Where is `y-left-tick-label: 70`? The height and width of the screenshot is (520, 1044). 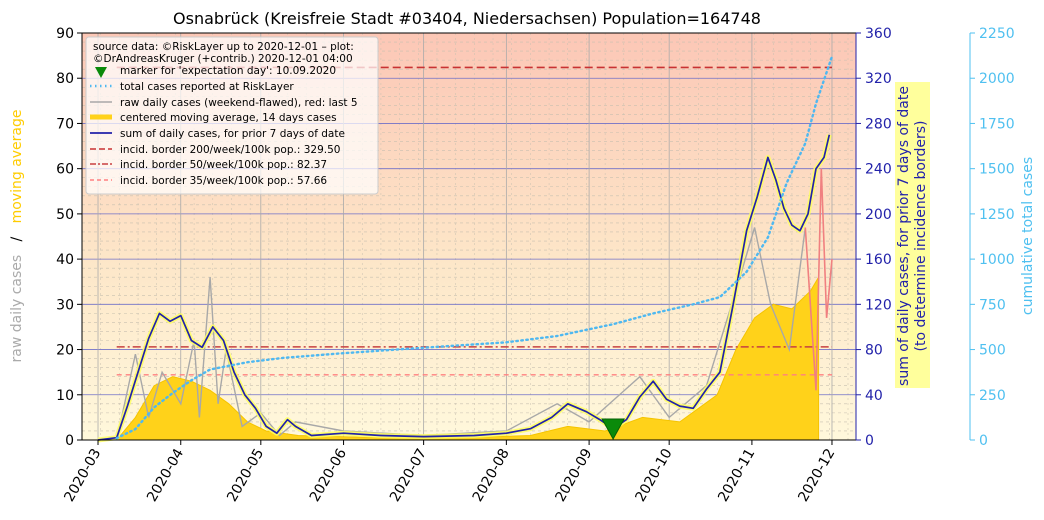 y-left-tick-label: 70 is located at coordinates (65, 124).